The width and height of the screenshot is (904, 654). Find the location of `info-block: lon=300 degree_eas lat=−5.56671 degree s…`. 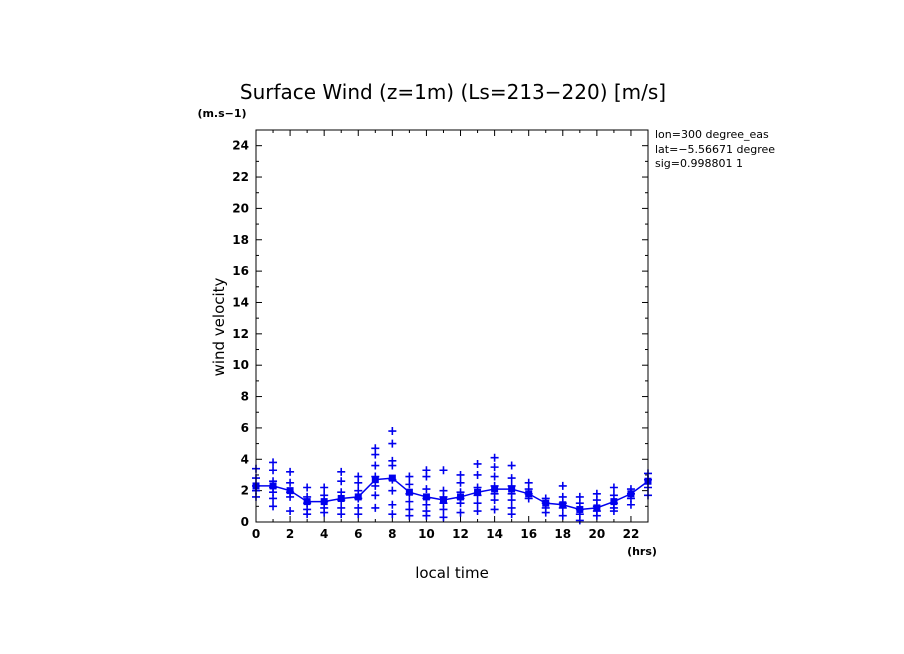

info-block: lon=300 degree_eas lat=−5.56671 degree s… is located at coordinates (715, 149).